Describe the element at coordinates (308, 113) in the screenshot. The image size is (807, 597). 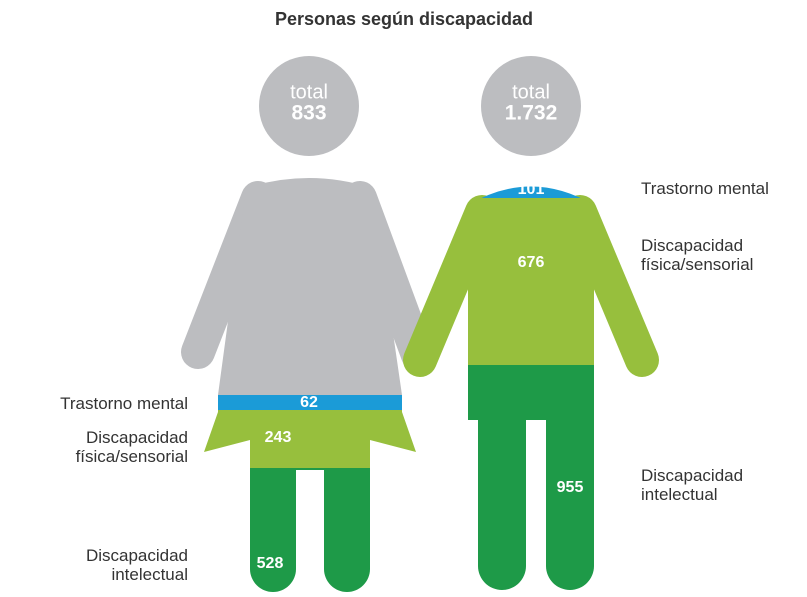
I see `total-value: 833` at that location.